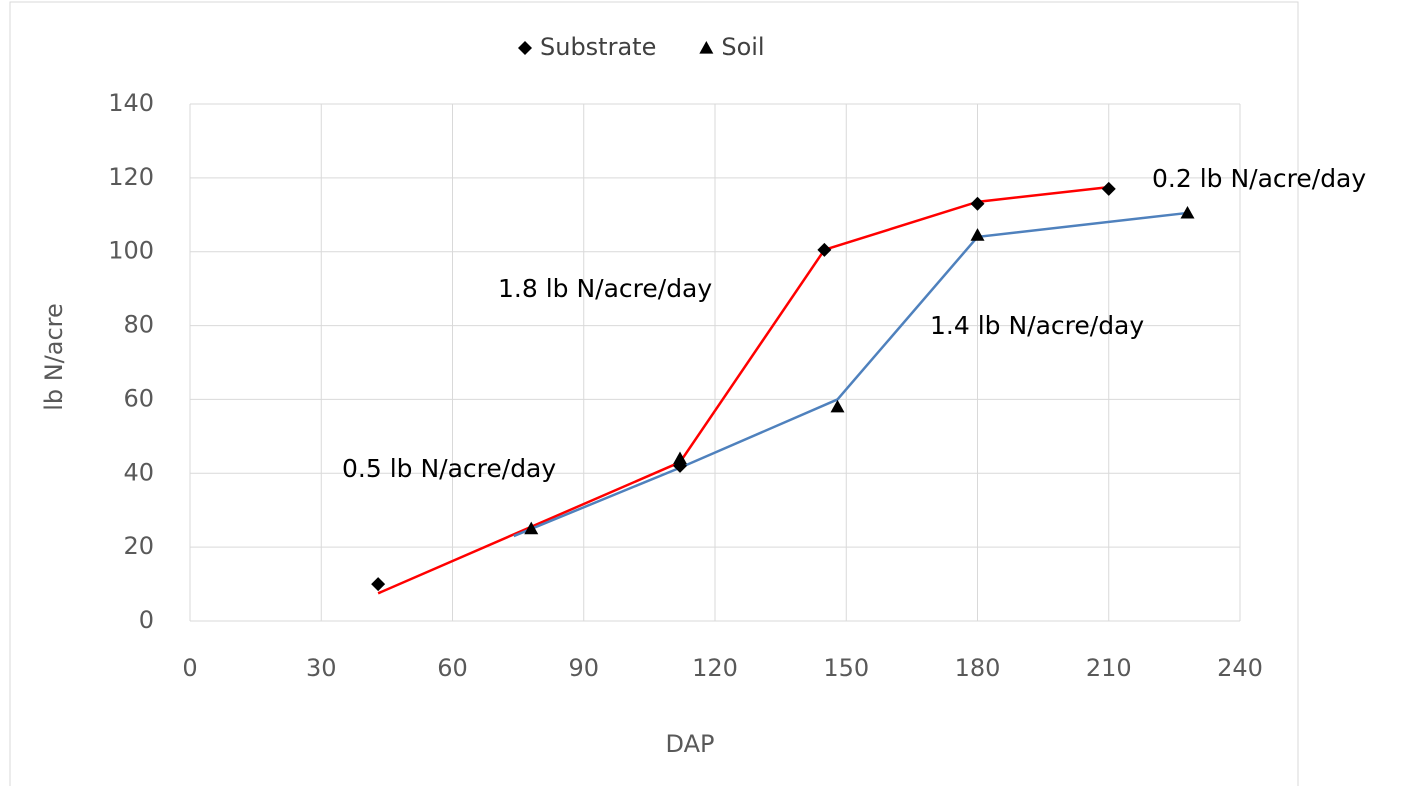 Image resolution: width=1420 pixels, height=786 pixels. What do you see at coordinates (1259, 178) in the screenshot?
I see `annotation: 0.2 lb N/acre/day` at bounding box center [1259, 178].